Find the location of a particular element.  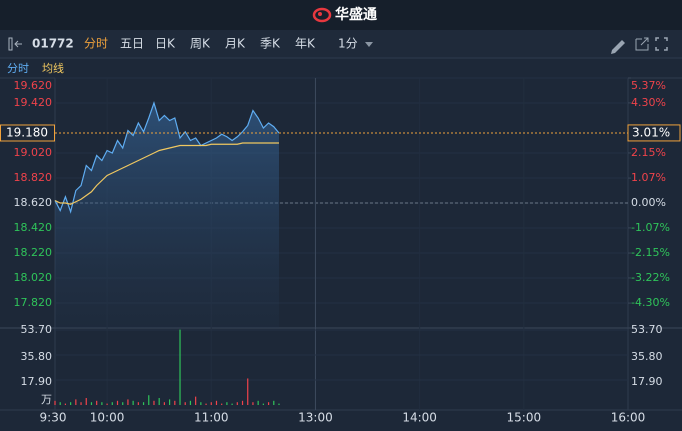

tab: 季K is located at coordinates (270, 44).